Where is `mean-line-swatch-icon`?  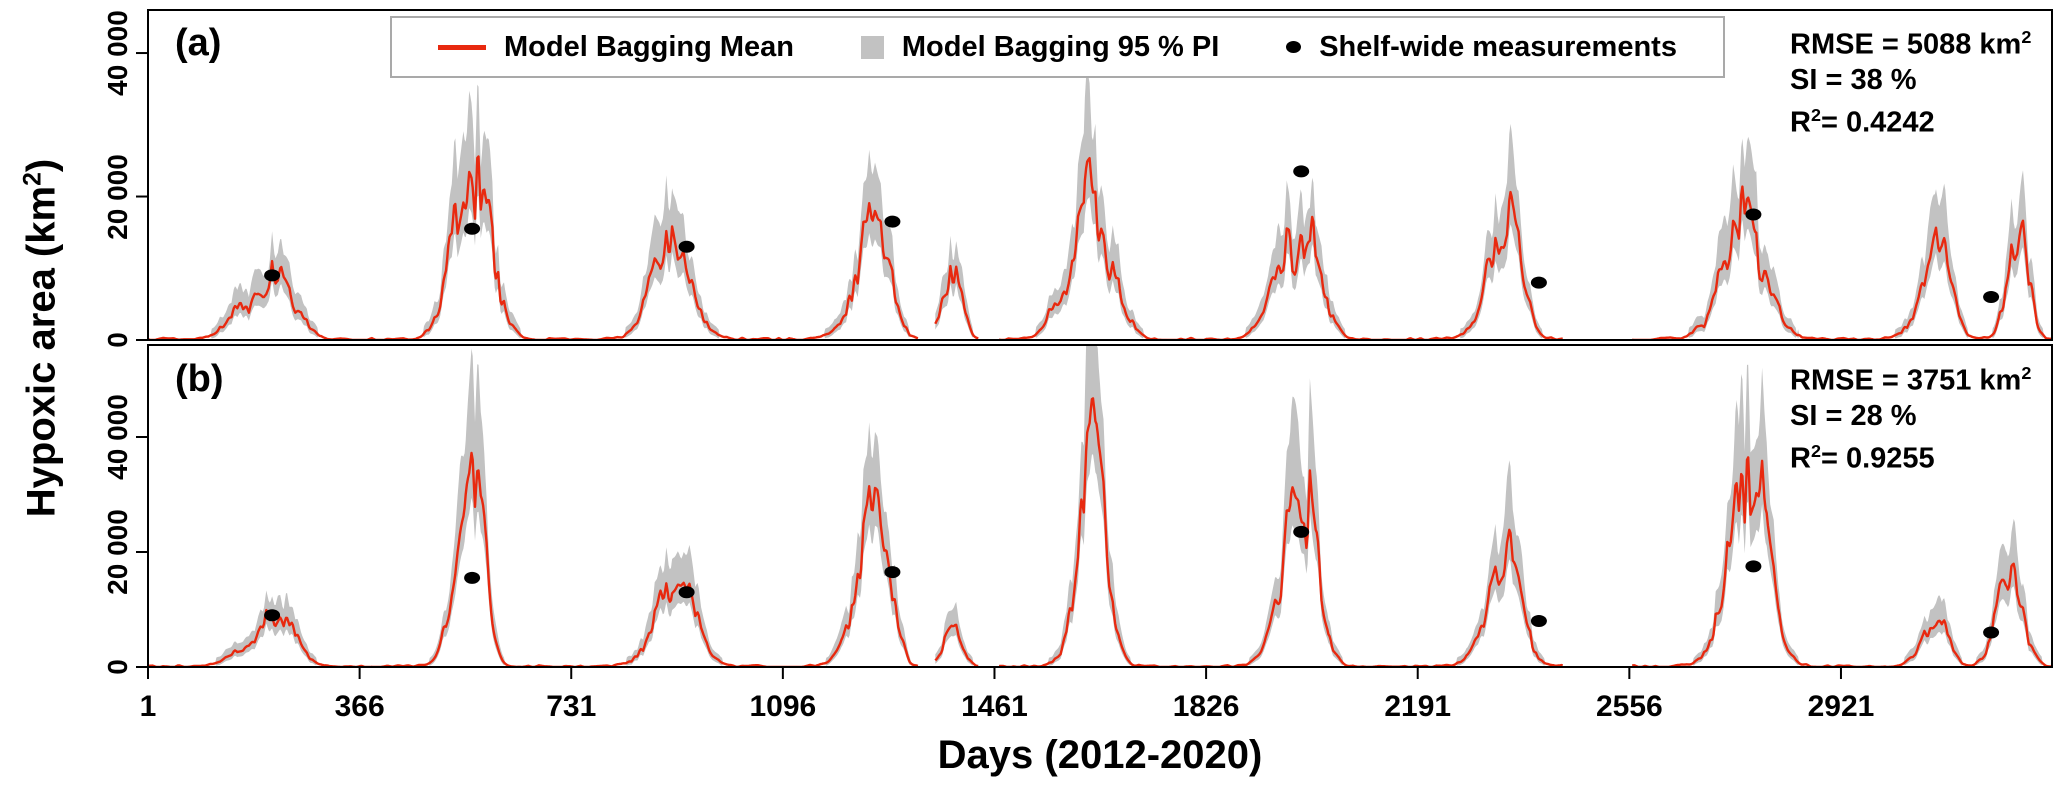
mean-line-swatch-icon is located at coordinates (462, 47).